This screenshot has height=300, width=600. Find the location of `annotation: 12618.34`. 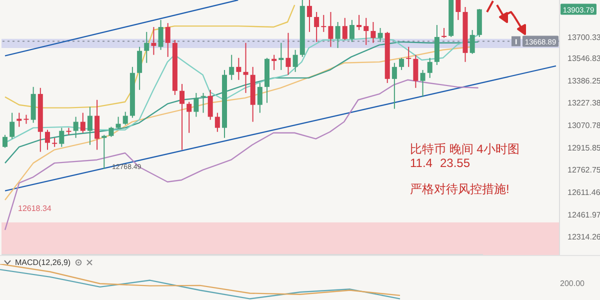

annotation: 12618.34 is located at coordinates (35, 209).